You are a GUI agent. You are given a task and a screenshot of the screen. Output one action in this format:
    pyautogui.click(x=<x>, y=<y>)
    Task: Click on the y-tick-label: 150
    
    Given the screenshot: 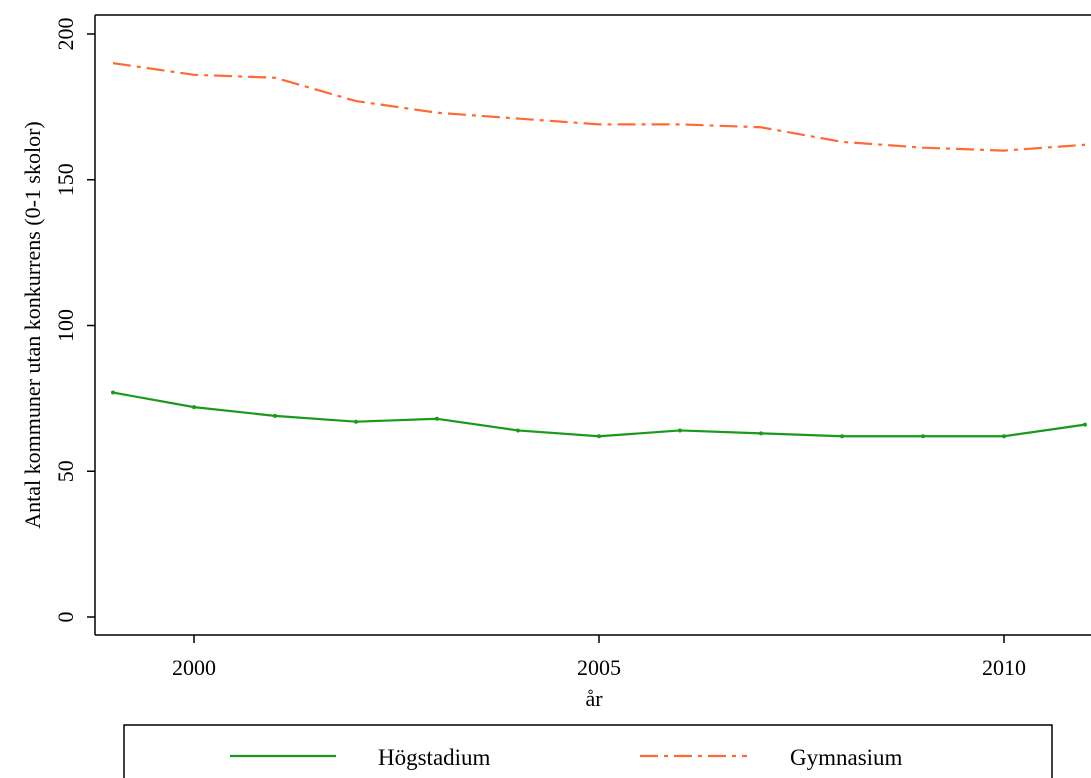 What is the action you would take?
    pyautogui.click(x=65, y=179)
    